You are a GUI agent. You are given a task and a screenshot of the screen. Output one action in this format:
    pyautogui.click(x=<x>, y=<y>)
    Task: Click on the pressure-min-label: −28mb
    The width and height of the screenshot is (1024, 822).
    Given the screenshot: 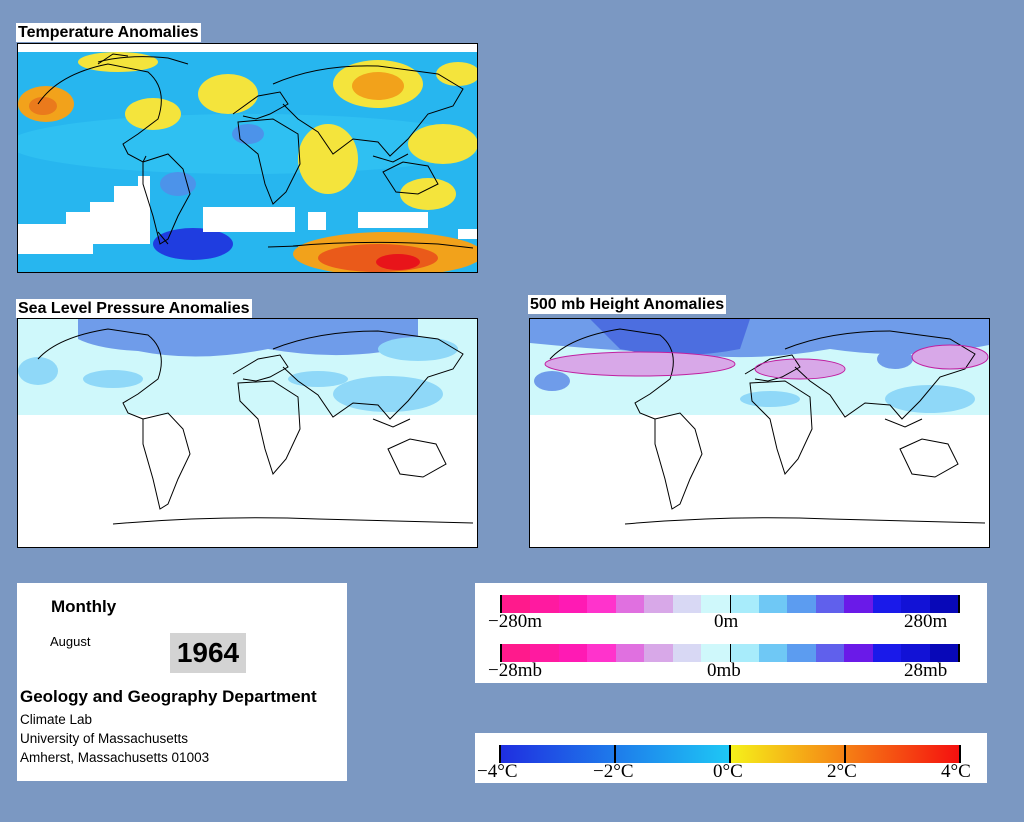 What is the action you would take?
    pyautogui.click(x=515, y=670)
    